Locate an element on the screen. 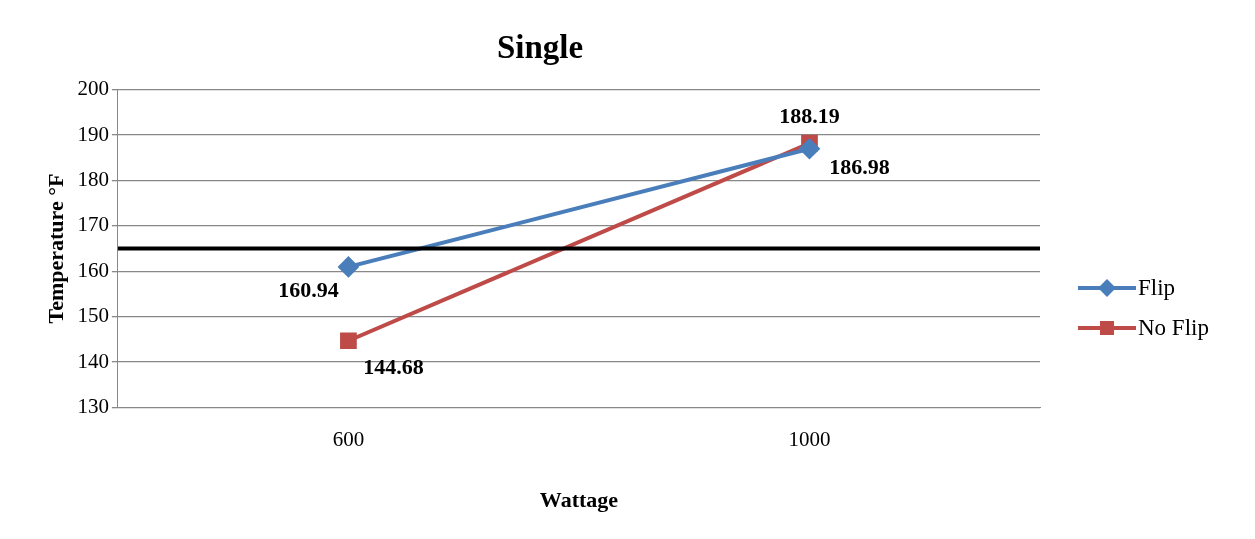 Image resolution: width=1255 pixels, height=539 pixels. y-tick-label: 130 is located at coordinates (93, 405).